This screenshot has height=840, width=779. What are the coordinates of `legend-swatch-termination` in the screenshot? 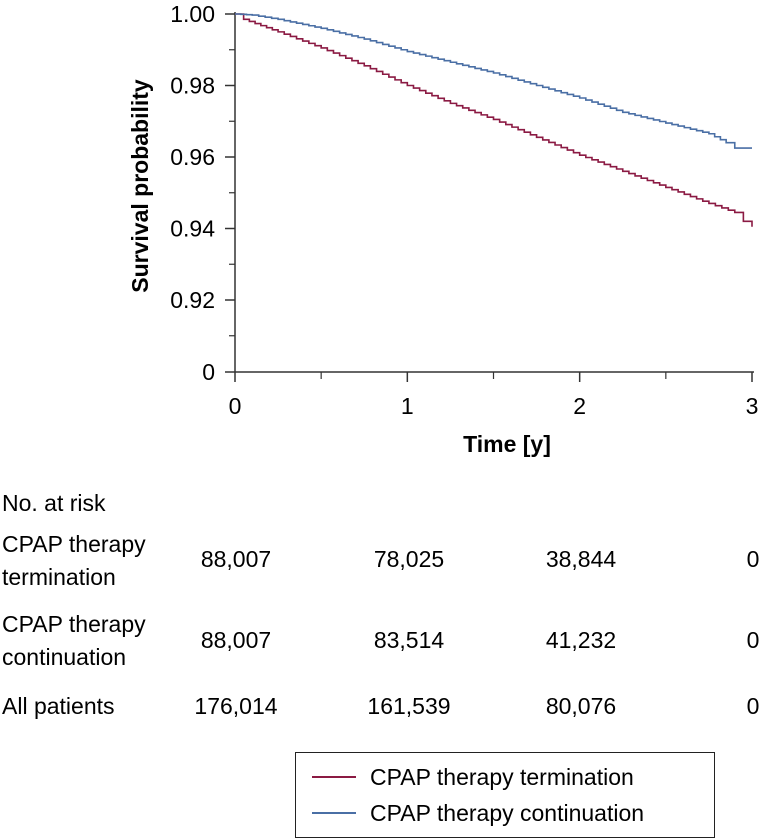 It's located at (334, 777).